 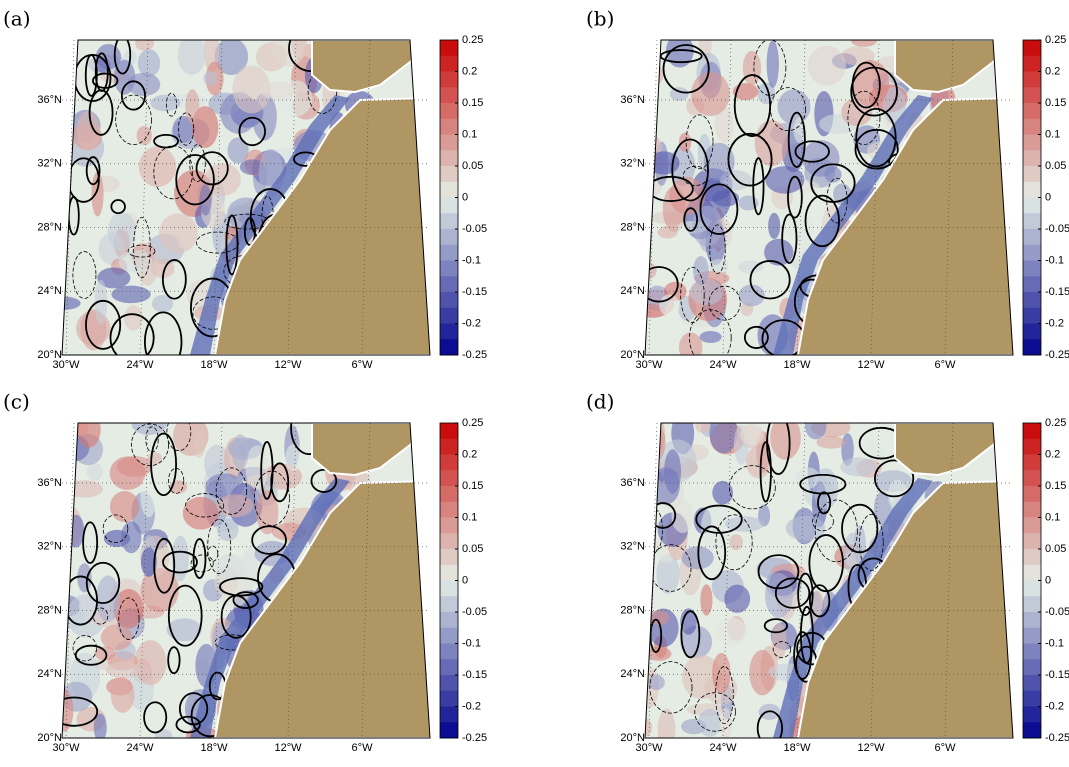 What do you see at coordinates (1057, 292) in the screenshot?
I see `colorbar-tick-label: -0.15` at bounding box center [1057, 292].